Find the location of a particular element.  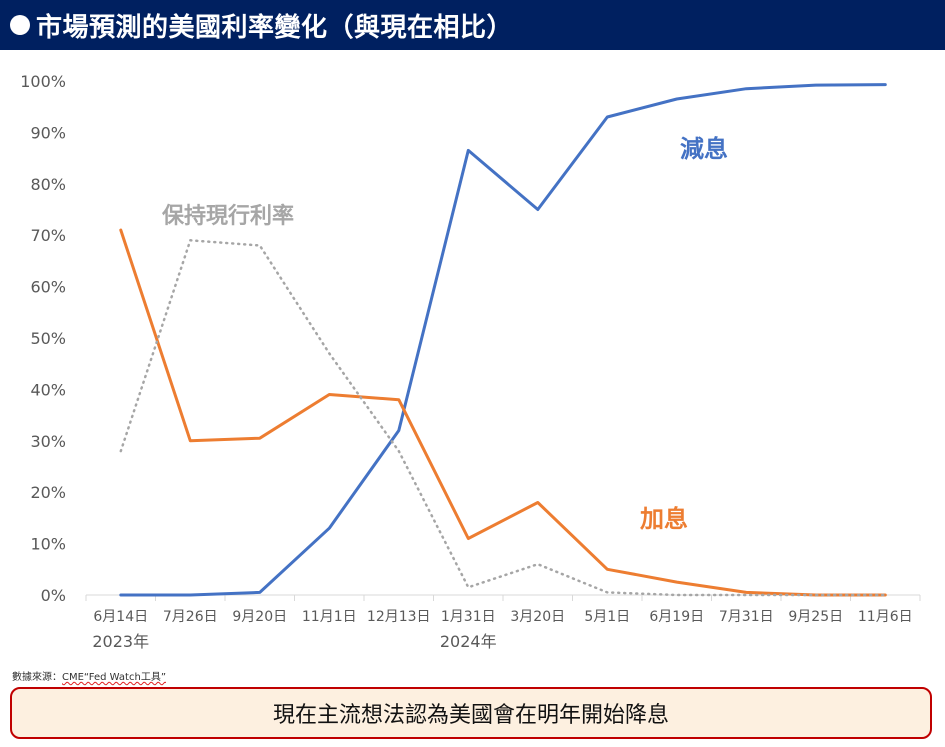

y-tick-label: 80% is located at coordinates (48, 184).